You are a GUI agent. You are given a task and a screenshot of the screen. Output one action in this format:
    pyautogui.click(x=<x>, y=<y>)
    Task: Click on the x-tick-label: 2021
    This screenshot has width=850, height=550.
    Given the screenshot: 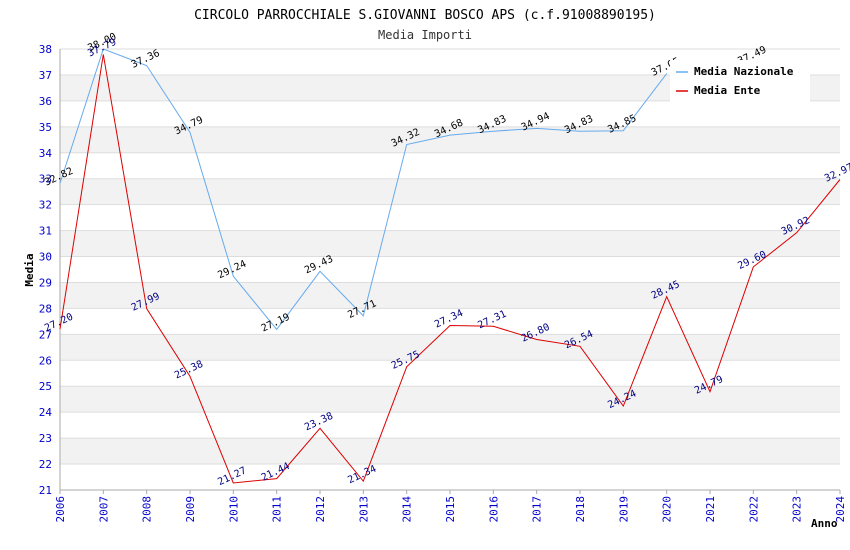 What is the action you would take?
    pyautogui.click(x=710, y=509)
    